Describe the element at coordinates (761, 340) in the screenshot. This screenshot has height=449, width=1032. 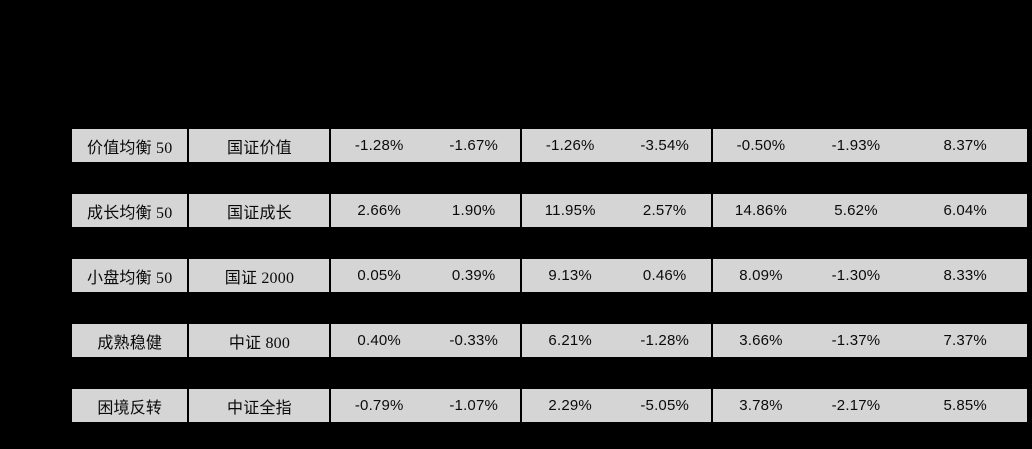
I see `value-cell: 3.66%` at that location.